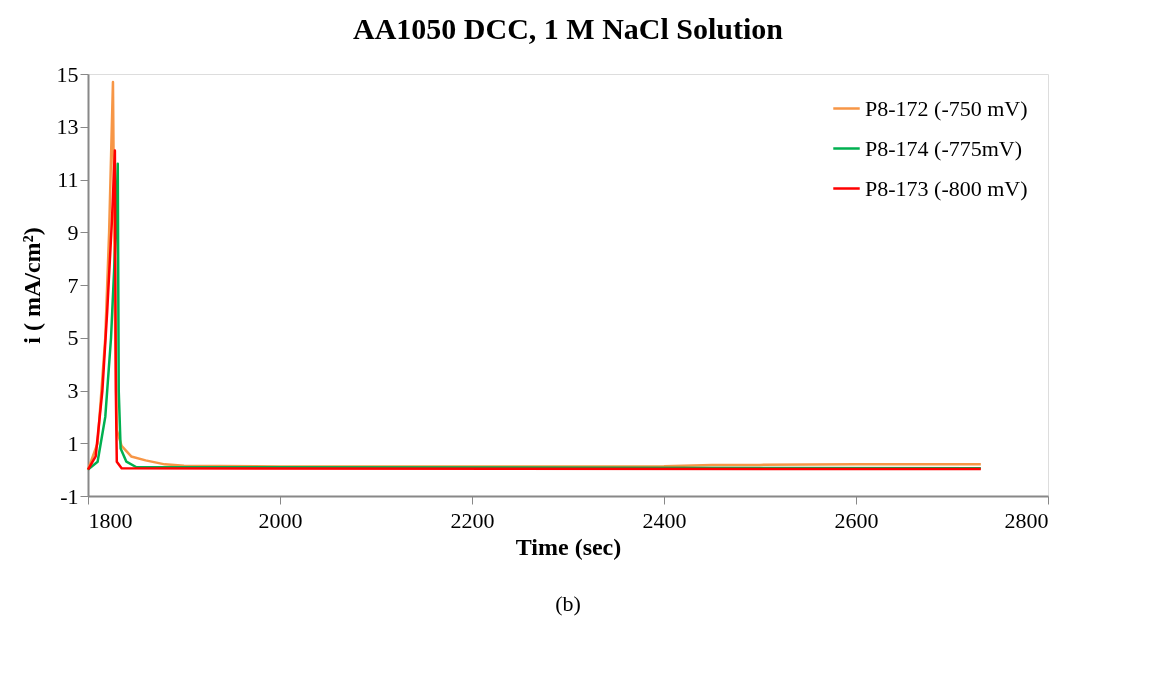 The height and width of the screenshot is (698, 1176). Describe the element at coordinates (73, 285) in the screenshot. I see `y-tick-label: 7` at that location.